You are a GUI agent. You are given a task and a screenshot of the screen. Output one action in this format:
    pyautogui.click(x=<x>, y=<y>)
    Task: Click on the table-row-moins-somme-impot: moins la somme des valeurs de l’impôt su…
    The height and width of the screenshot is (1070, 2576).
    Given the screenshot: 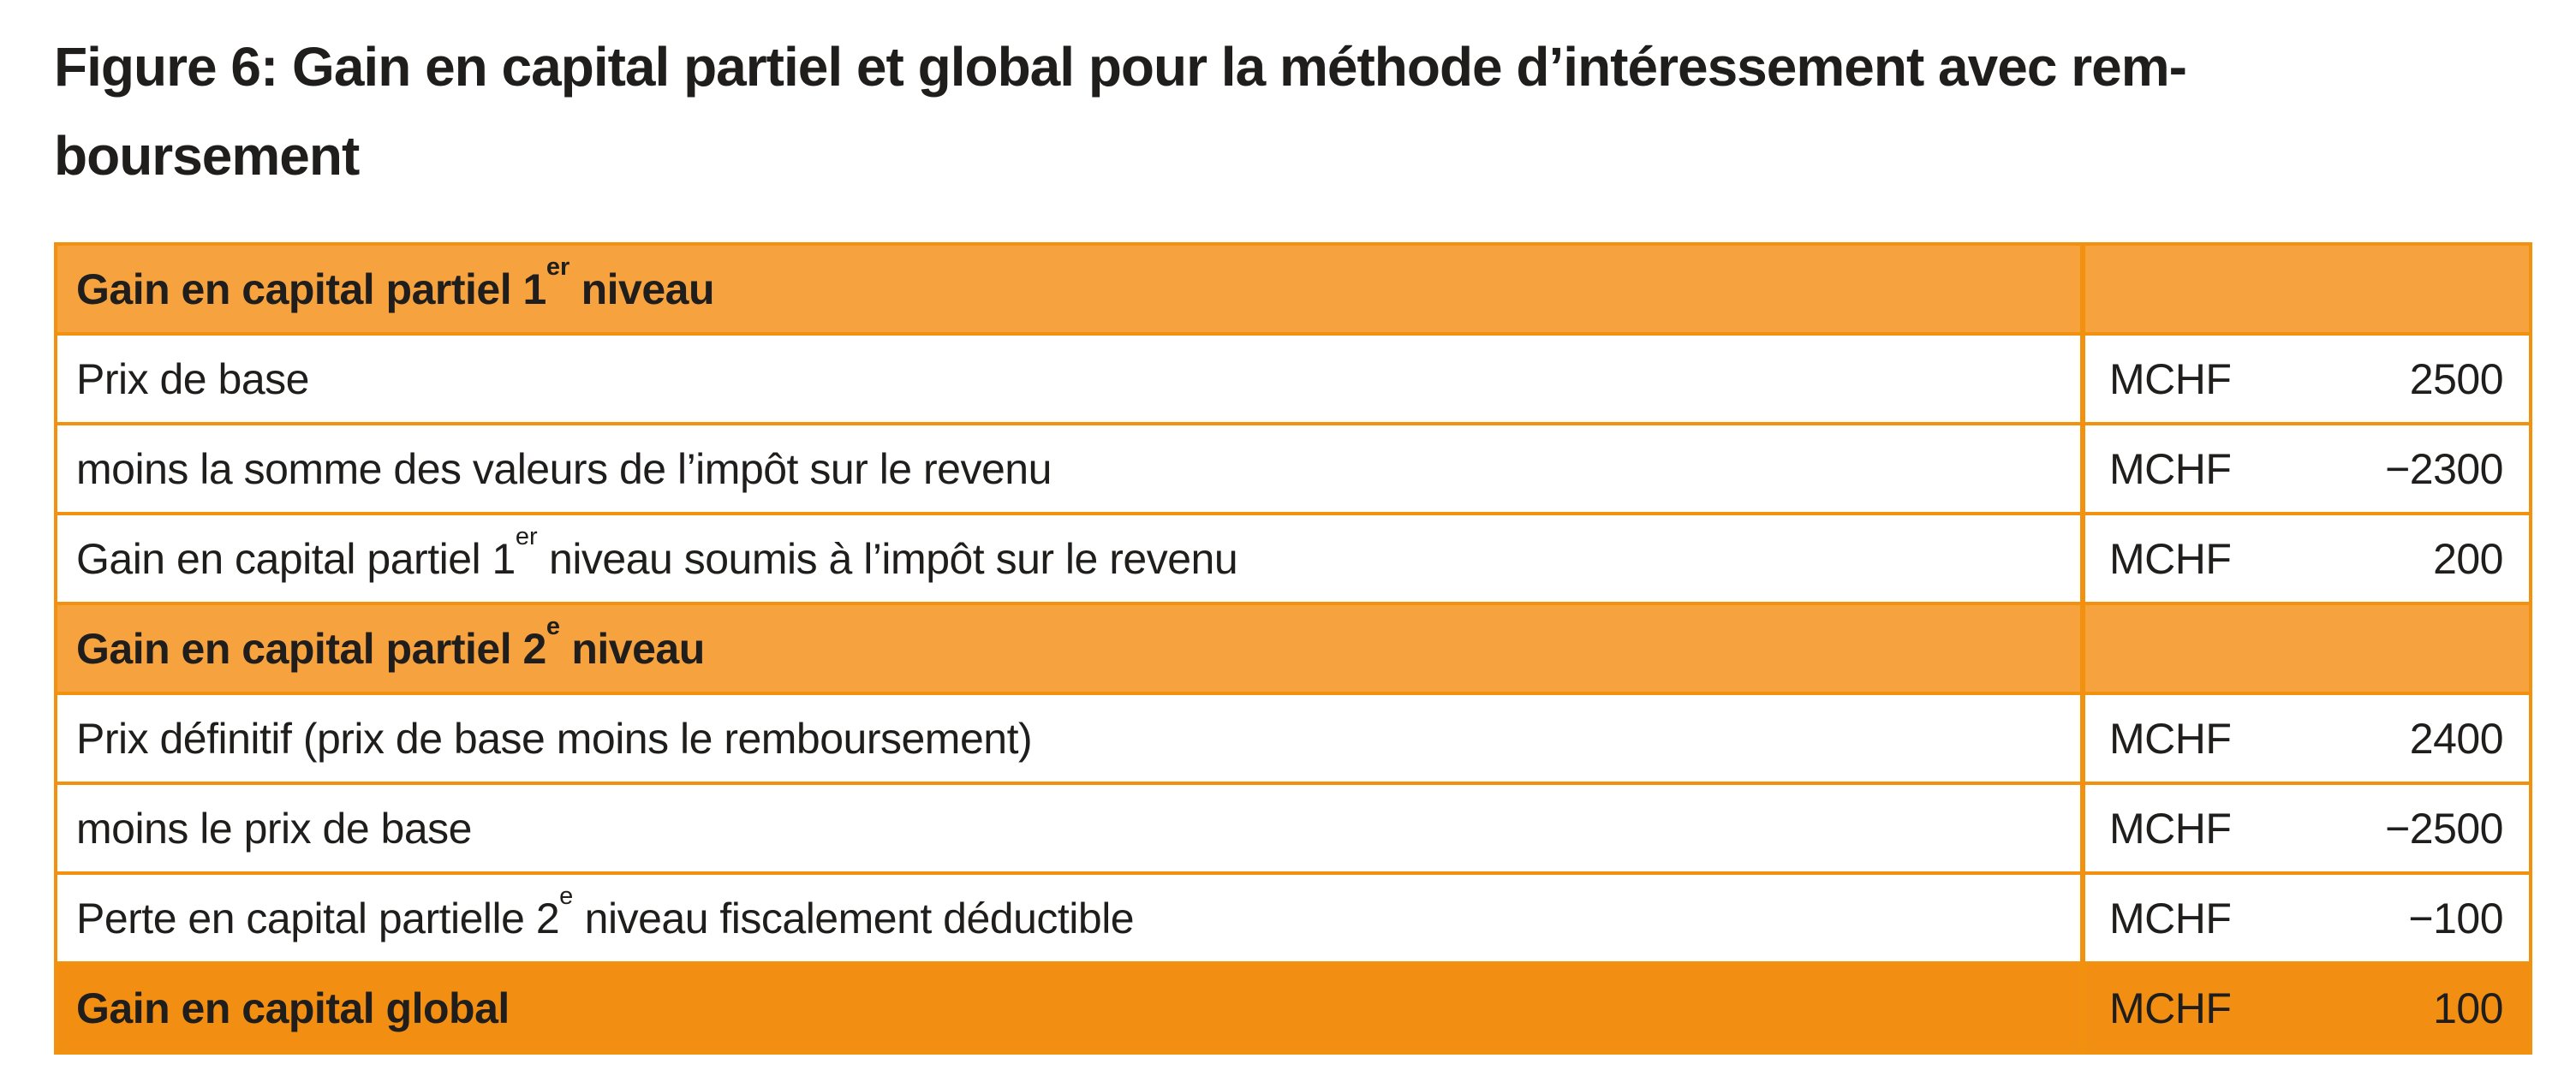 What is the action you would take?
    pyautogui.click(x=1293, y=468)
    